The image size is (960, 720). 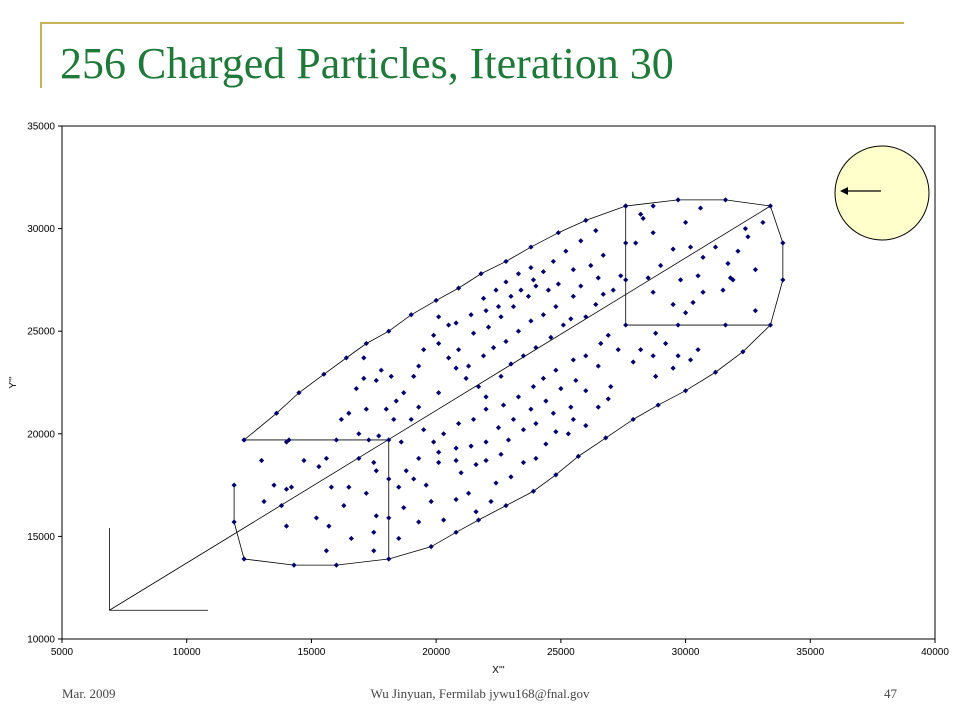 I want to click on footer-date: Mar. 2009, so click(x=89, y=693).